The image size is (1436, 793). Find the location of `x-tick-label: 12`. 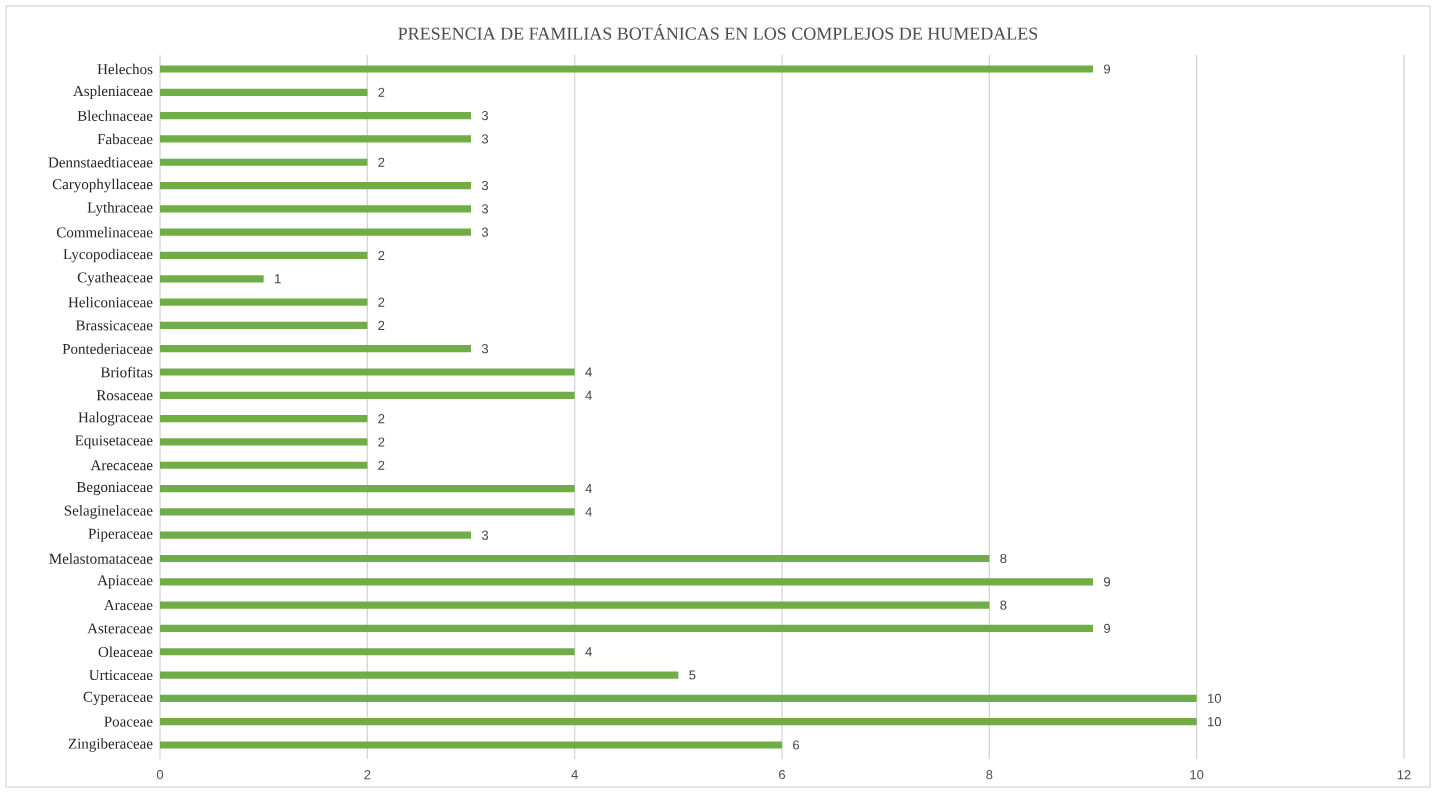

x-tick-label: 12 is located at coordinates (1404, 775).